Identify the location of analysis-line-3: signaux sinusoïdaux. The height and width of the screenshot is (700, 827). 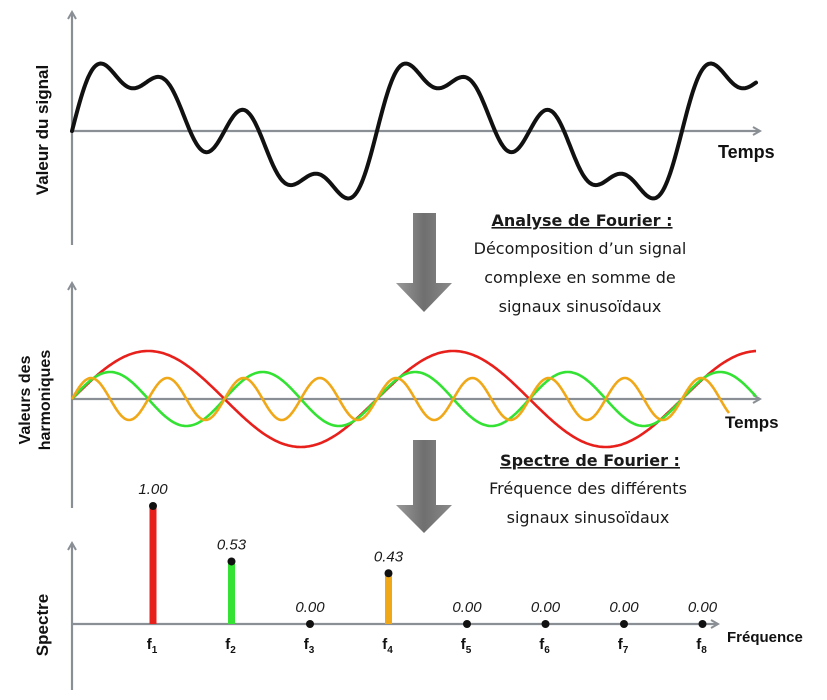
(580, 306).